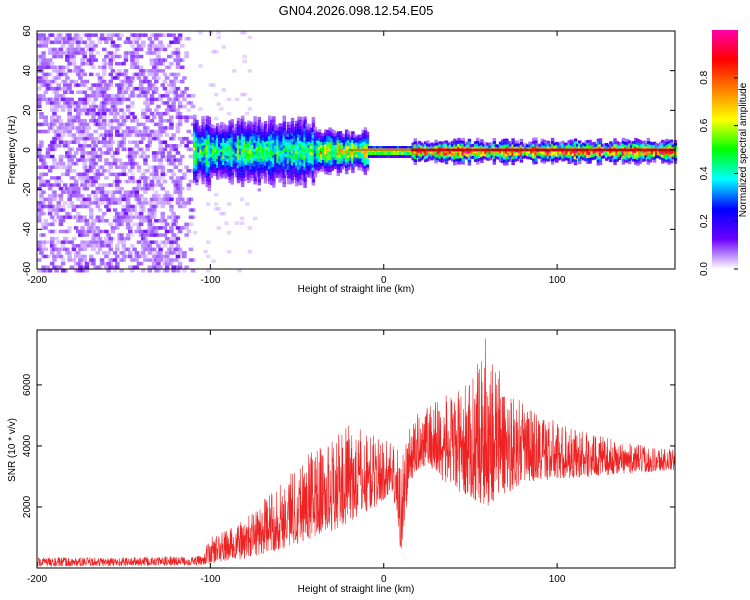  Describe the element at coordinates (27, 31) in the screenshot. I see `y-tick-label: 60` at that location.